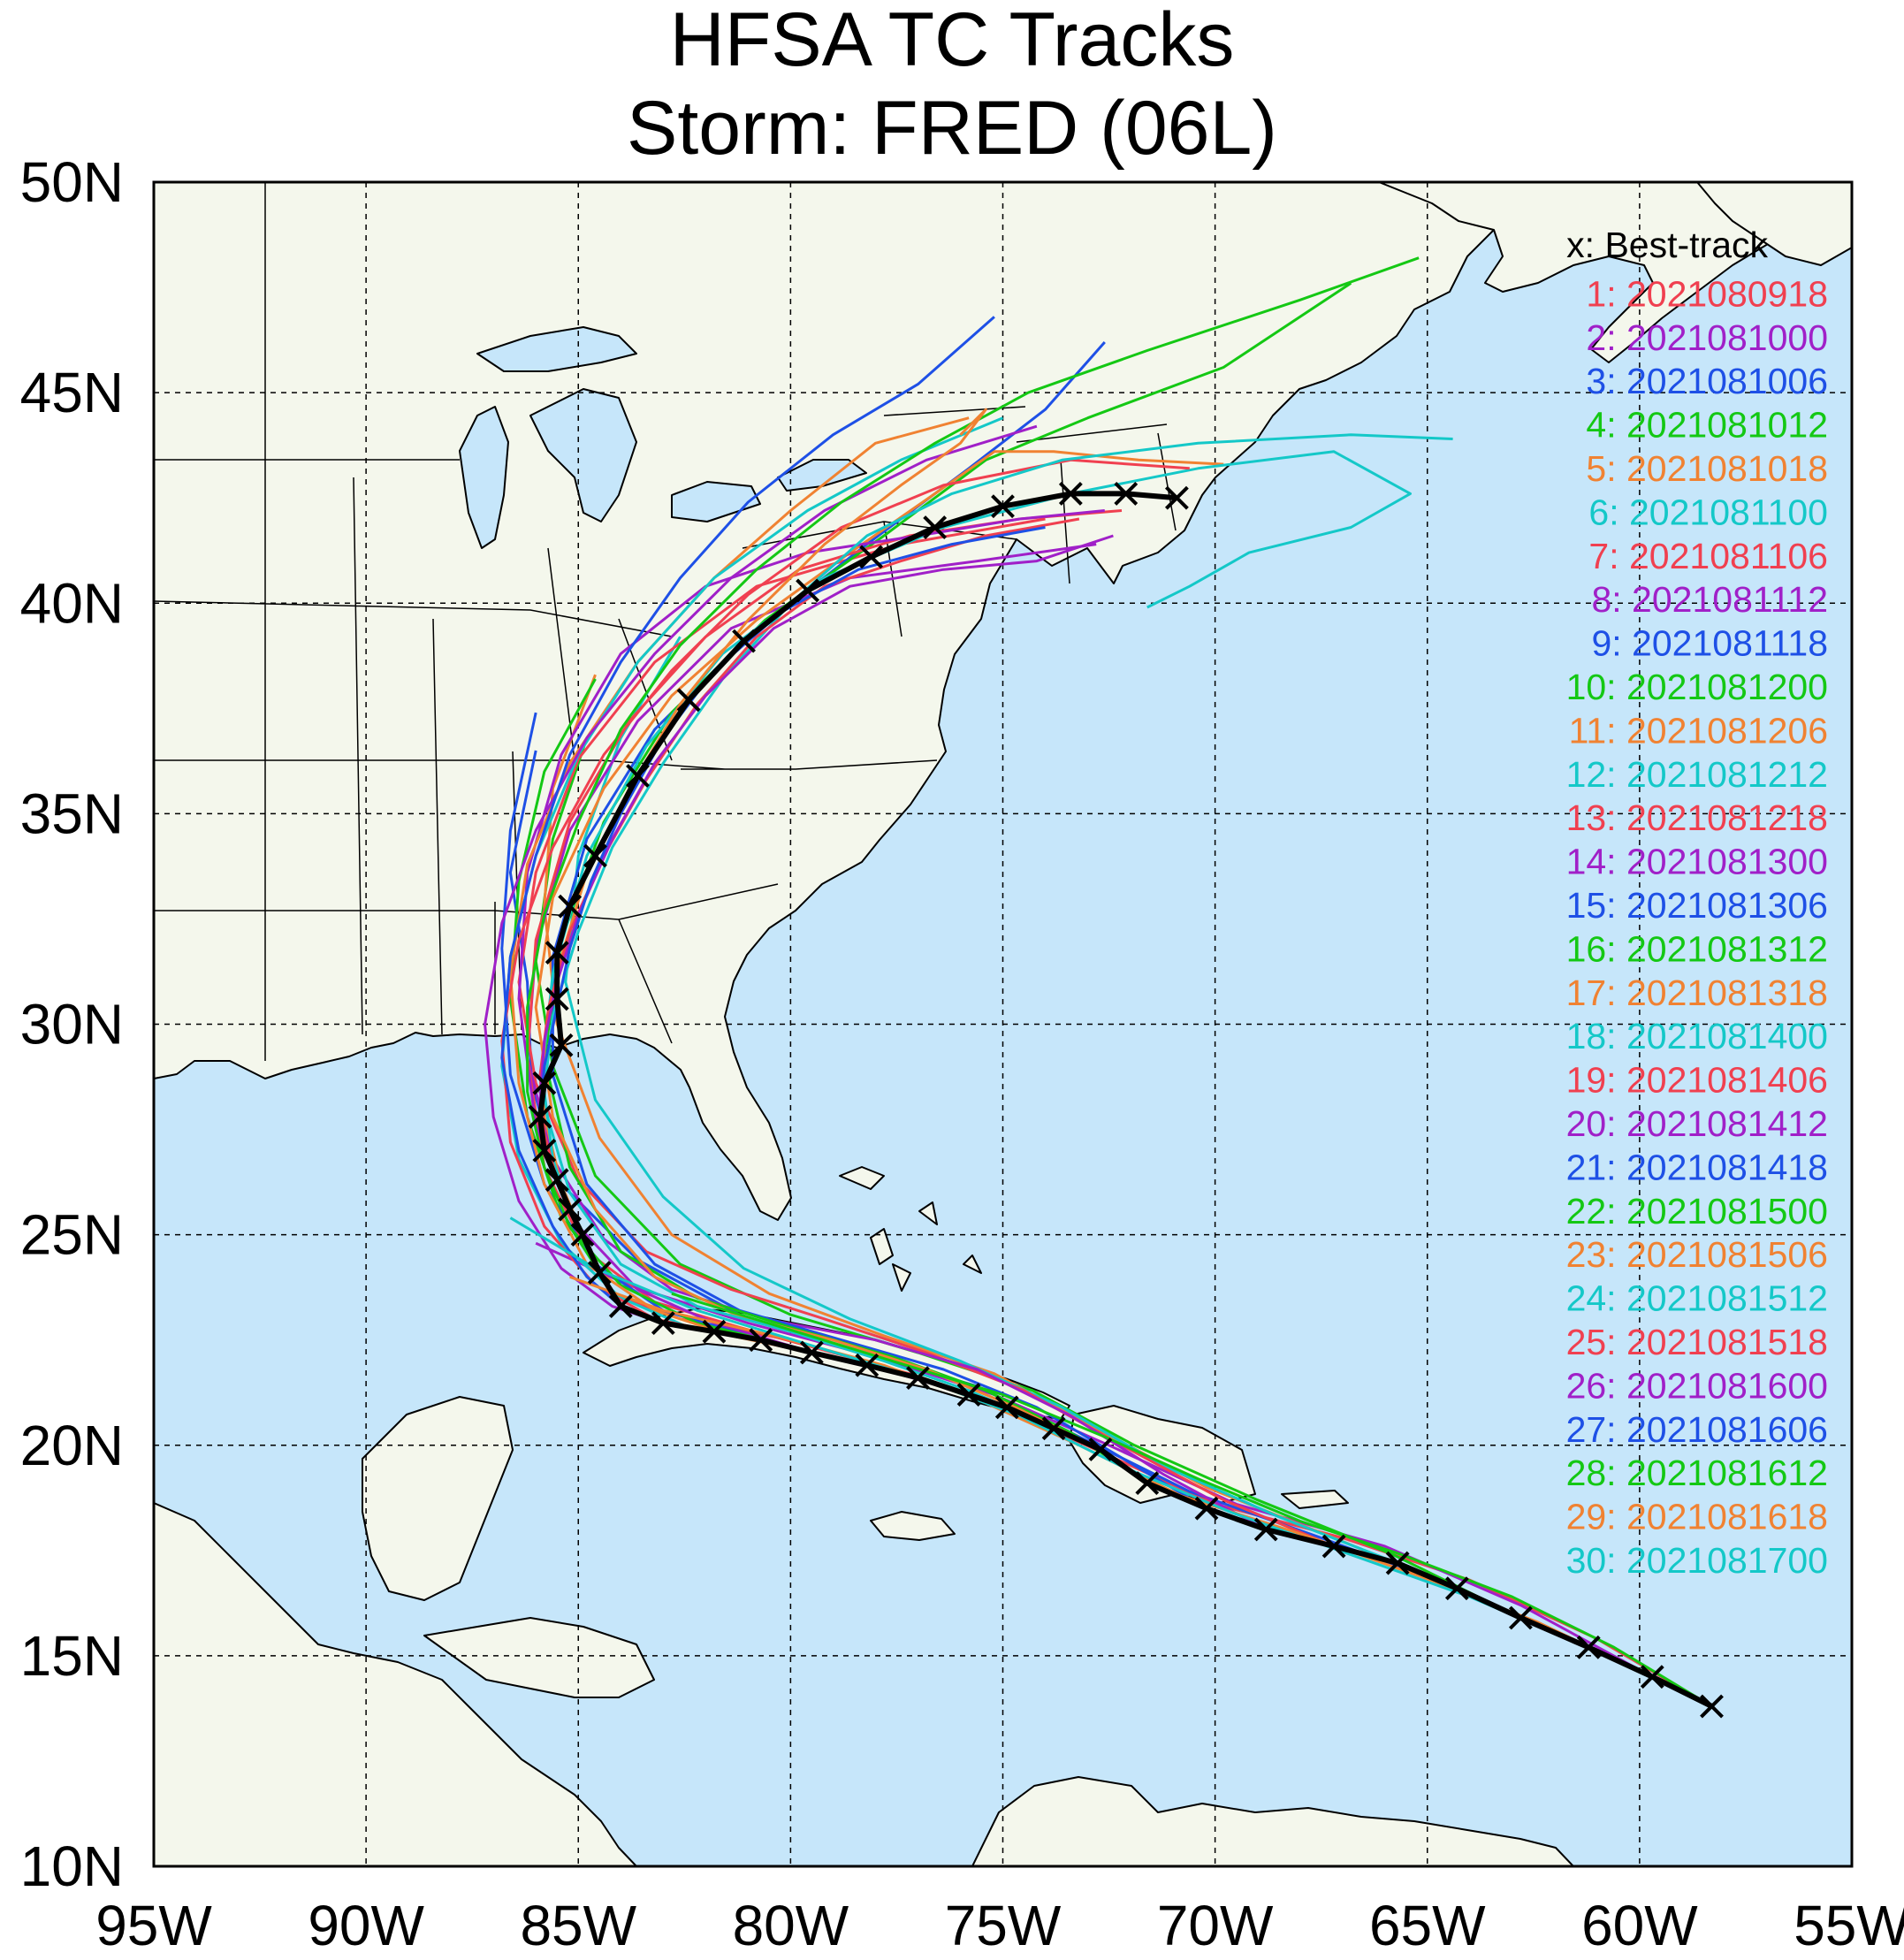 This screenshot has width=1904, height=1960. Describe the element at coordinates (72, 1866) in the screenshot. I see `lat-tick-label: 10N` at that location.